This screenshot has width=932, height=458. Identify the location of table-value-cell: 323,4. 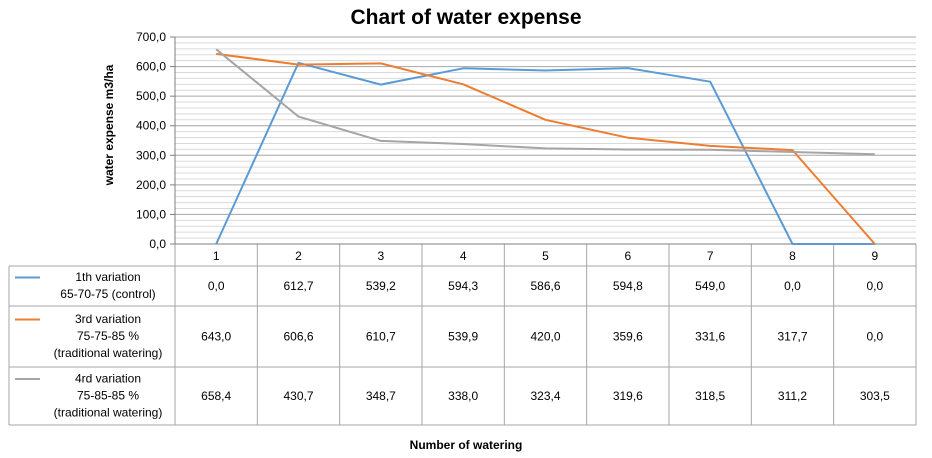
(545, 396).